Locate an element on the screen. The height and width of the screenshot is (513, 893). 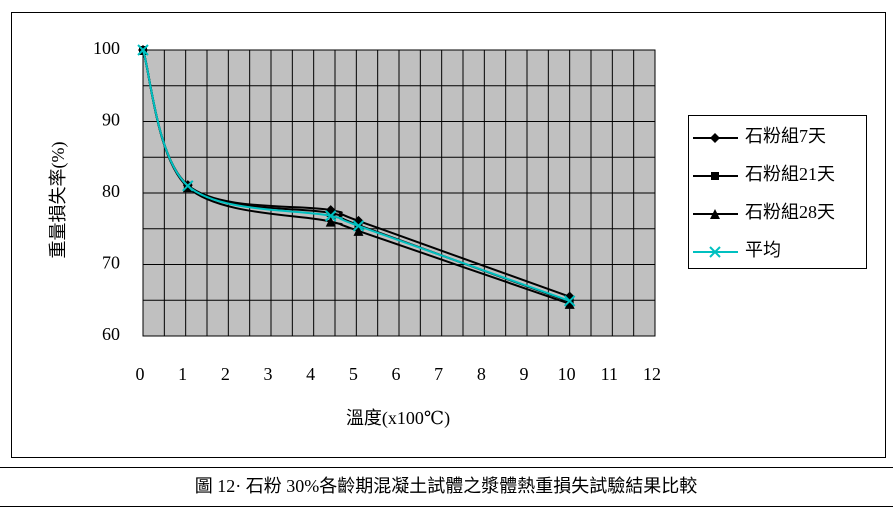
x-tick-label: 6 is located at coordinates (396, 374).